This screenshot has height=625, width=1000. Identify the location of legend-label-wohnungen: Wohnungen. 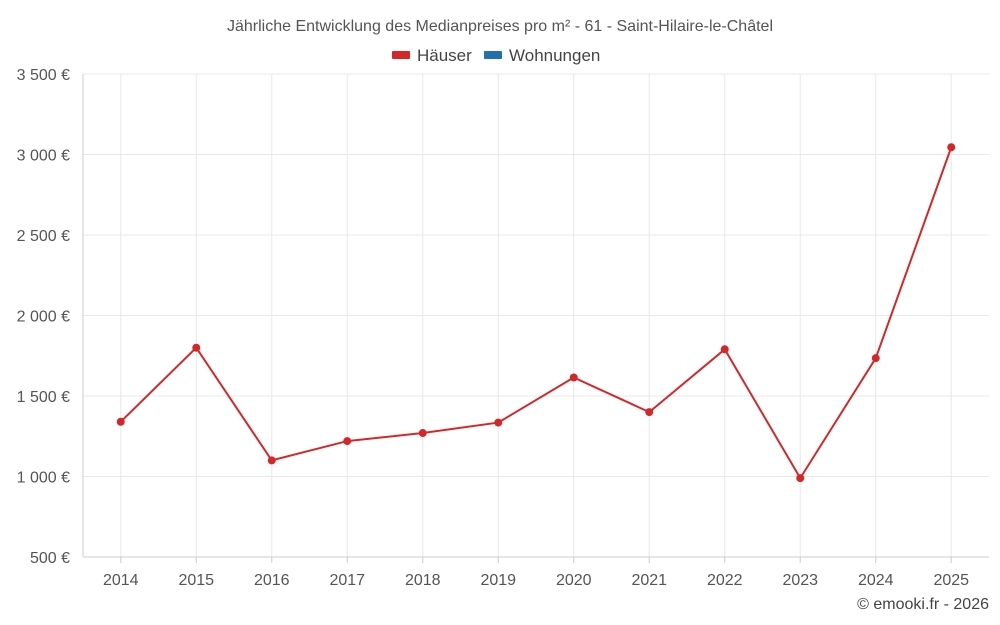
(554, 55).